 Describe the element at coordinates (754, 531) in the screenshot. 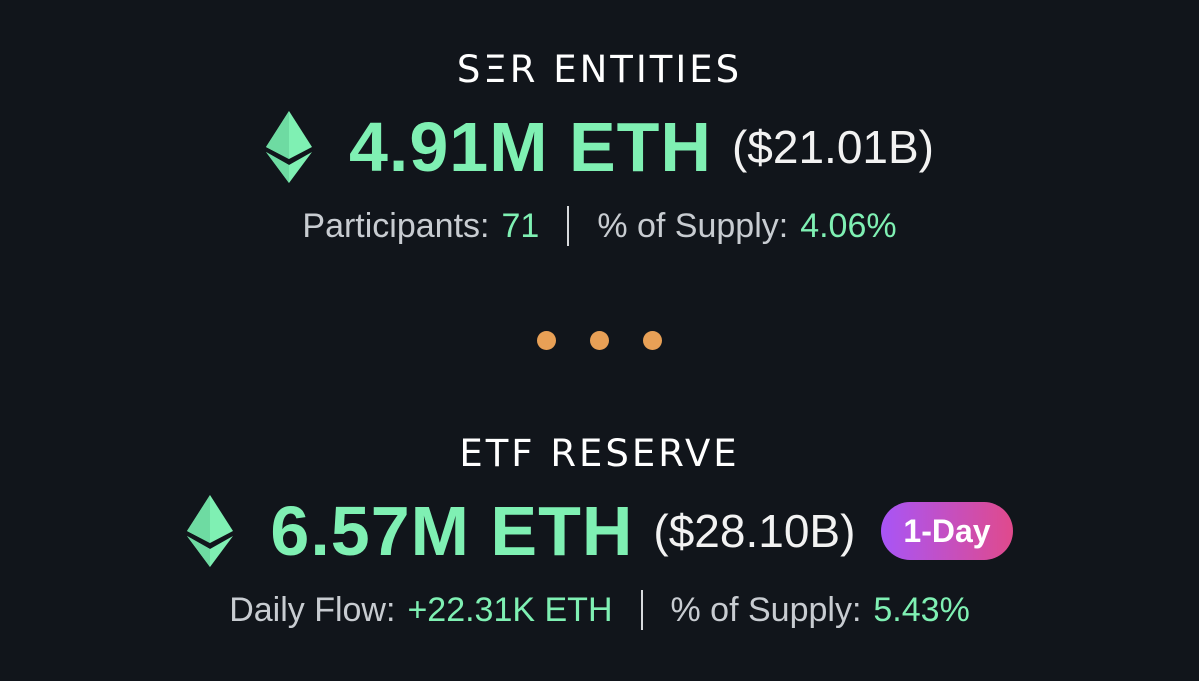

I see `usd-amount: ($28.10B)` at that location.